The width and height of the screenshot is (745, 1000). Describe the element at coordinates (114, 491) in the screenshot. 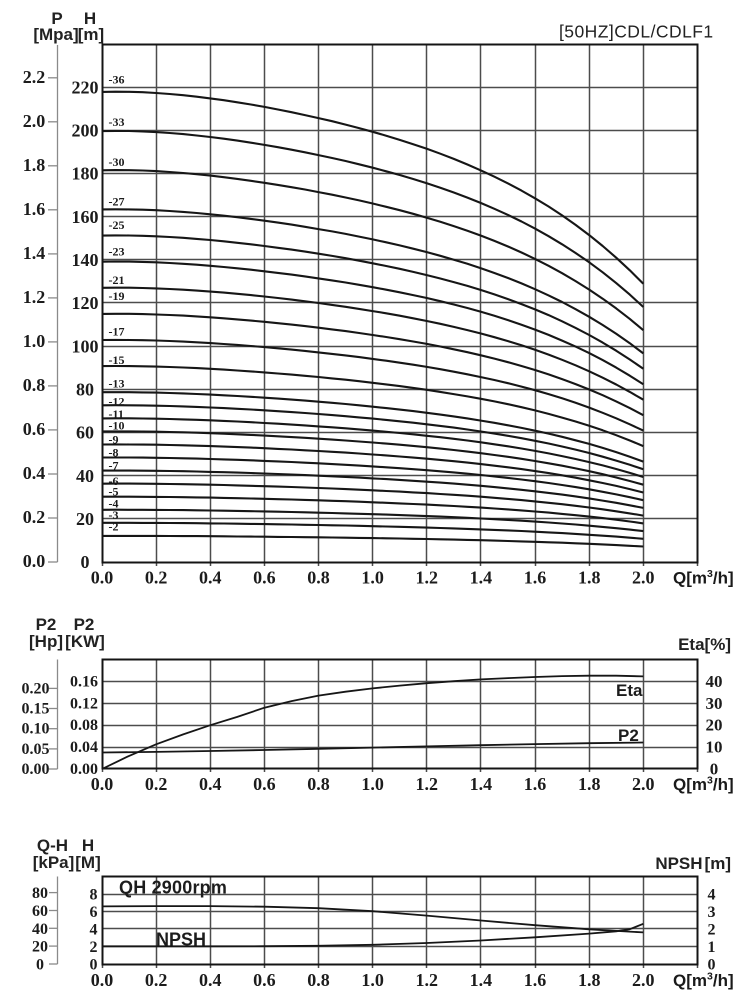

I see `svg-text: -5` at that location.